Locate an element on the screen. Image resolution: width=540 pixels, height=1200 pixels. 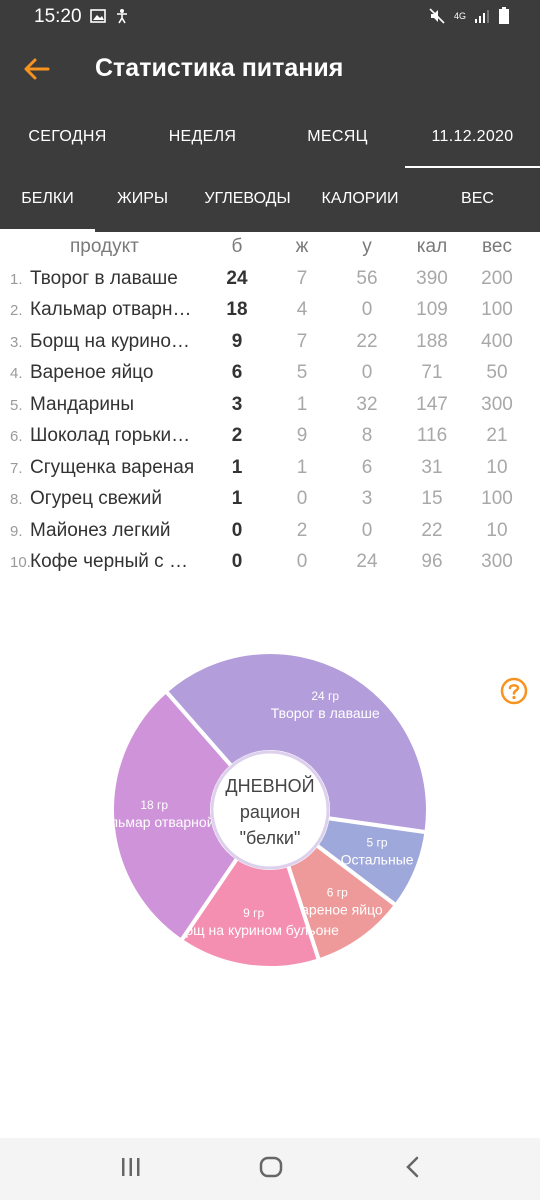
back-nav-icon is located at coordinates (412, 1167).